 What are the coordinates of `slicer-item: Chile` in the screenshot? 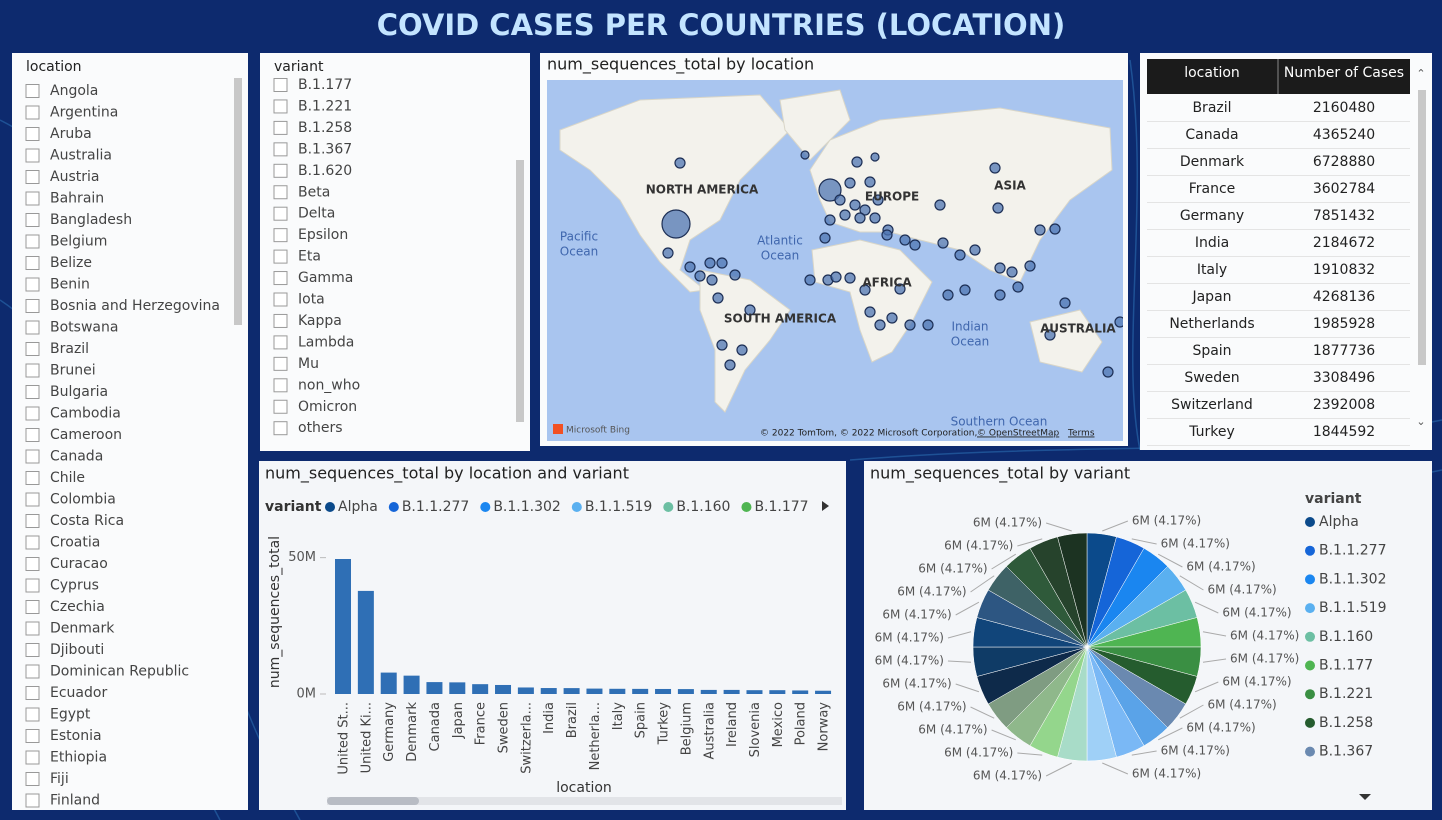 It's located at (67, 478).